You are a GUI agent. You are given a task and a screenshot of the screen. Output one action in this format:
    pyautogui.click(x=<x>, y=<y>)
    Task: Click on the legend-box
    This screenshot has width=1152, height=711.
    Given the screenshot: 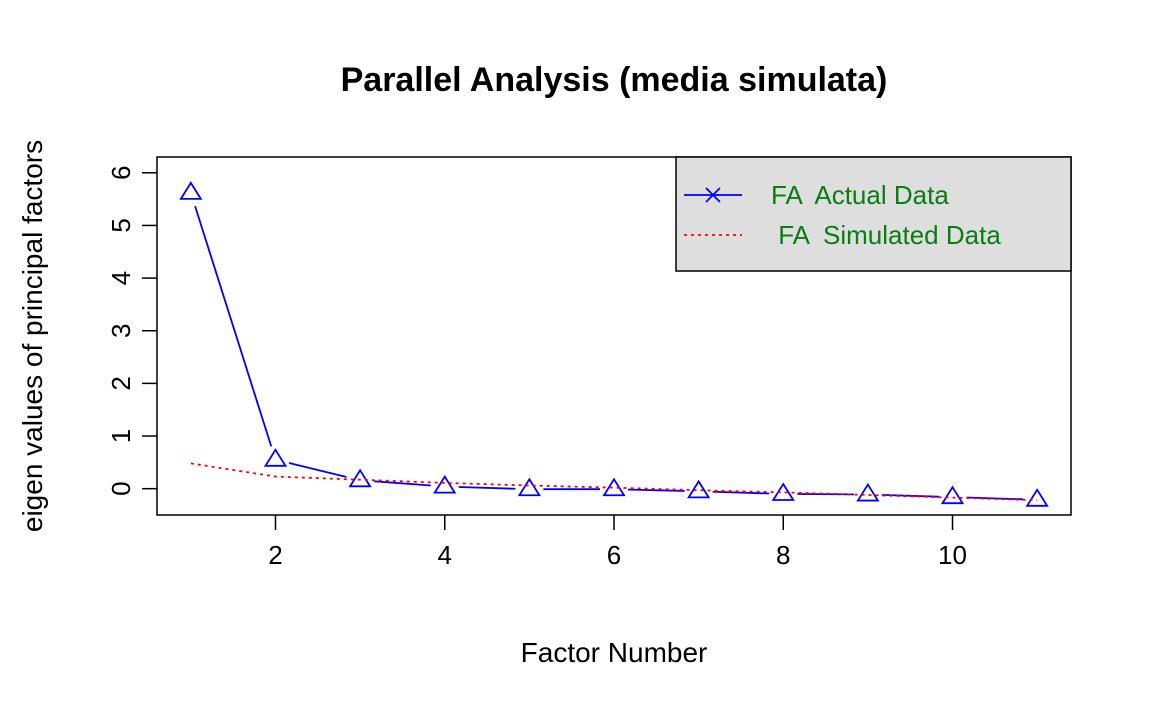 What is the action you would take?
    pyautogui.click(x=873, y=214)
    